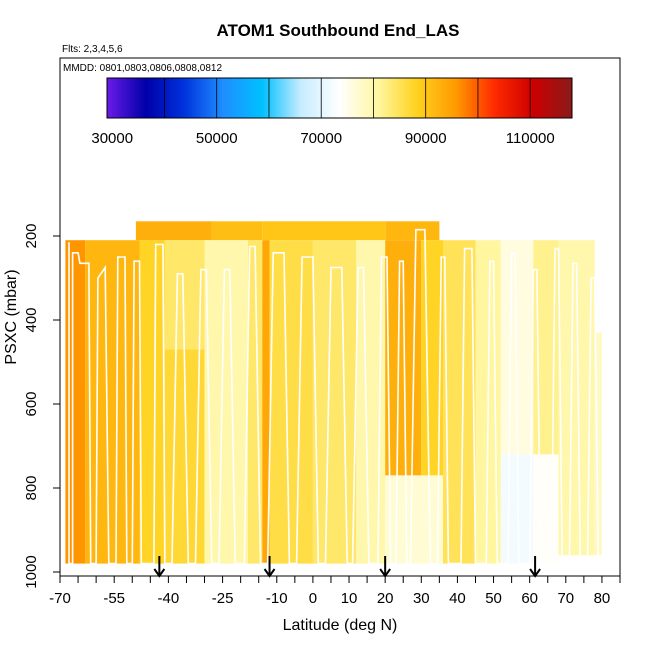 The height and width of the screenshot is (650, 650). I want to click on colorbar, so click(339, 98).